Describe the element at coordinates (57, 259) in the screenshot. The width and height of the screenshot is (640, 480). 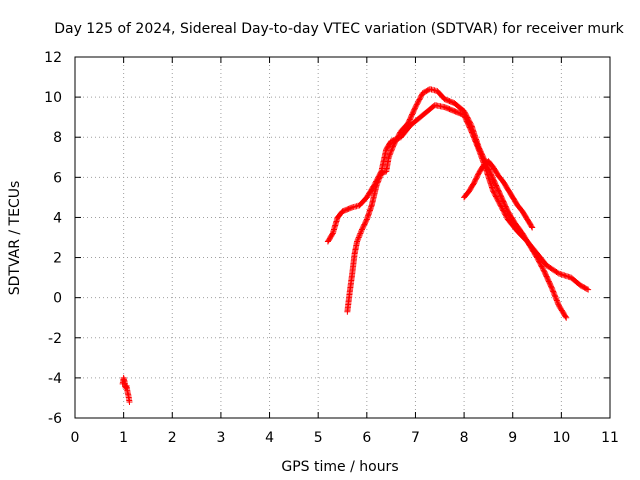
I see `y-tick-label: 2` at that location.